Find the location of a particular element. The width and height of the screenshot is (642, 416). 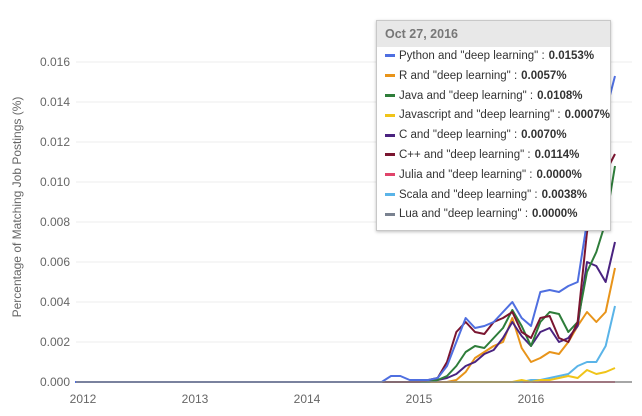

tooltip-row: Lua and "deep learning" :0.0000% is located at coordinates (493, 215).